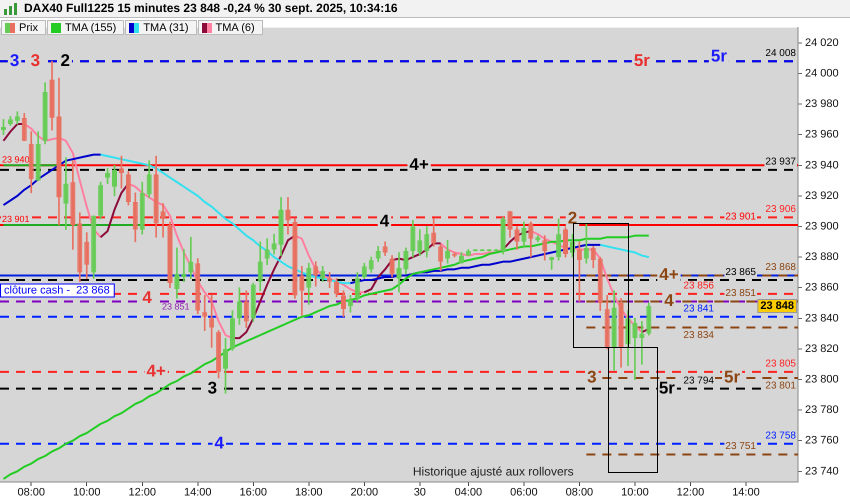 The width and height of the screenshot is (850, 500). I want to click on y-tick-label: 23 980, so click(822, 104).